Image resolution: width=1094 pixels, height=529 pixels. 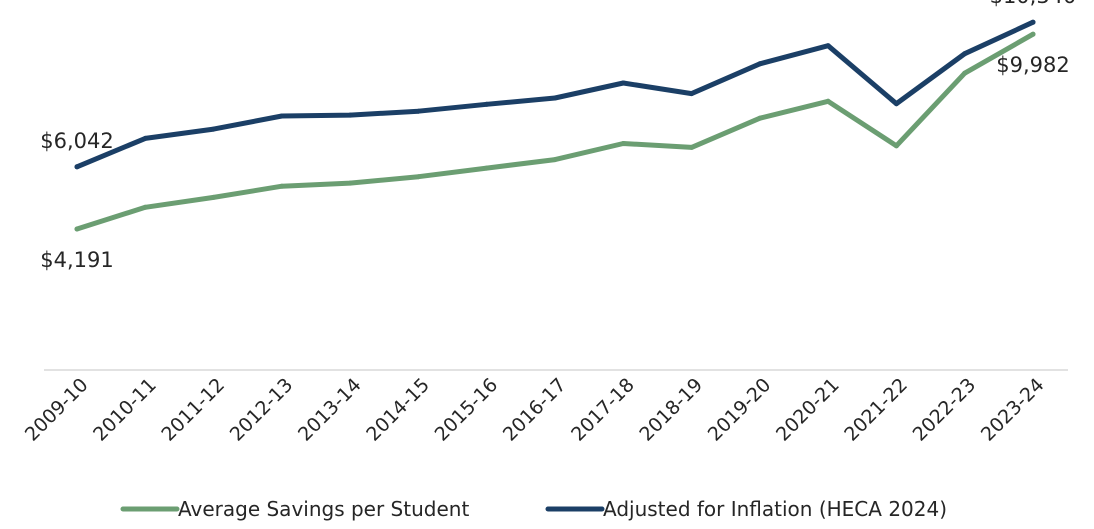 What do you see at coordinates (671, 410) in the screenshot?
I see `x-tick-label: 2018-19` at bounding box center [671, 410].